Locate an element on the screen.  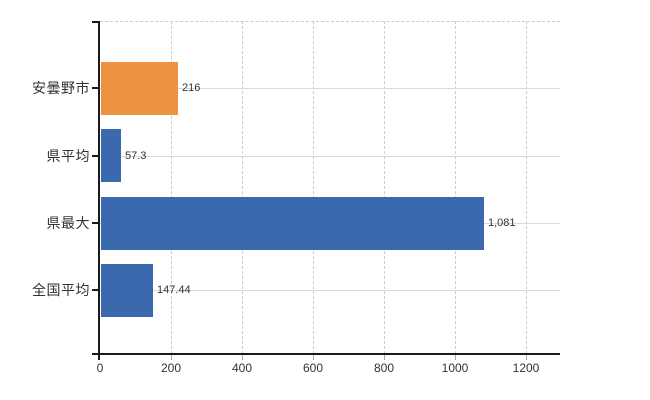
value-label-0: 216 is located at coordinates (191, 88).